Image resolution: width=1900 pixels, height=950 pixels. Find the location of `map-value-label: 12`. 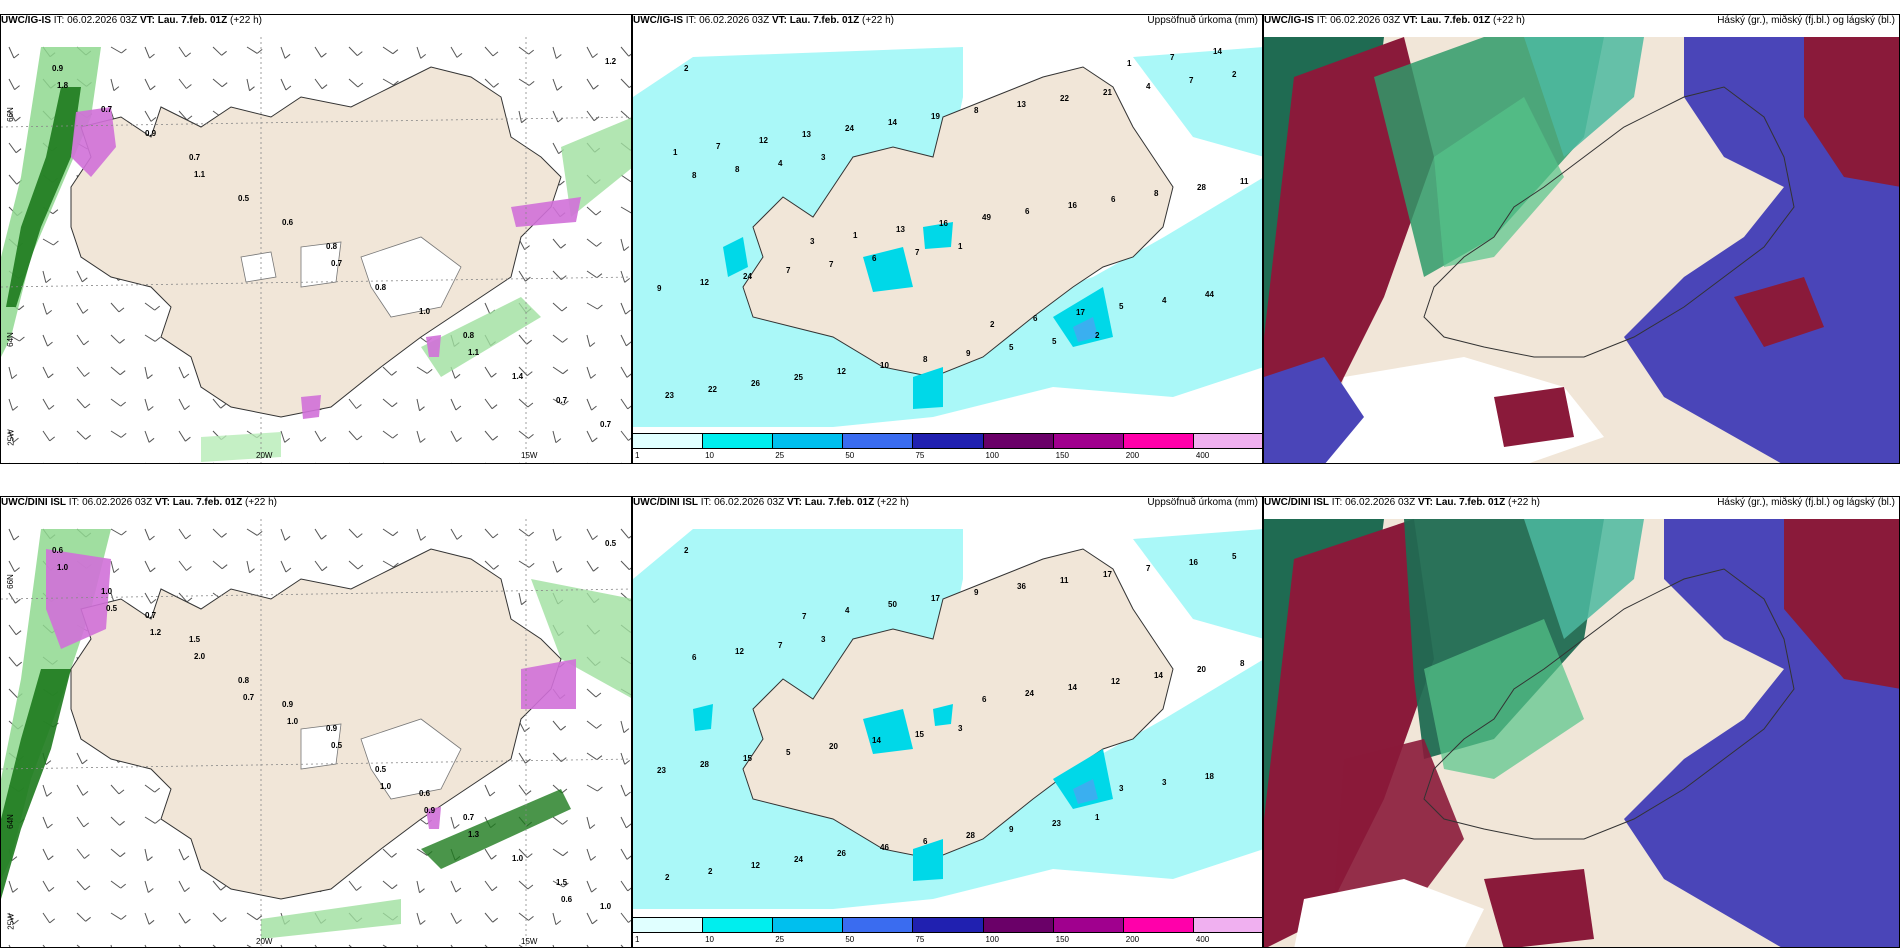

map-value-label: 12 is located at coordinates (755, 865).